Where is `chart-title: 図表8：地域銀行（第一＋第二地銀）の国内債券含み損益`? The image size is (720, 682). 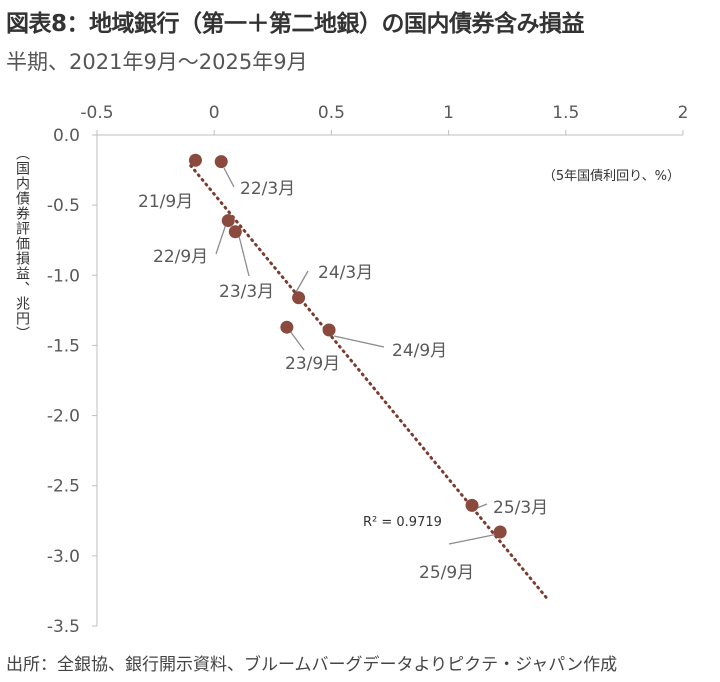 chart-title: 図表8：地域銀行（第一＋第二地銀）の国内債券含み損益 is located at coordinates (295, 24).